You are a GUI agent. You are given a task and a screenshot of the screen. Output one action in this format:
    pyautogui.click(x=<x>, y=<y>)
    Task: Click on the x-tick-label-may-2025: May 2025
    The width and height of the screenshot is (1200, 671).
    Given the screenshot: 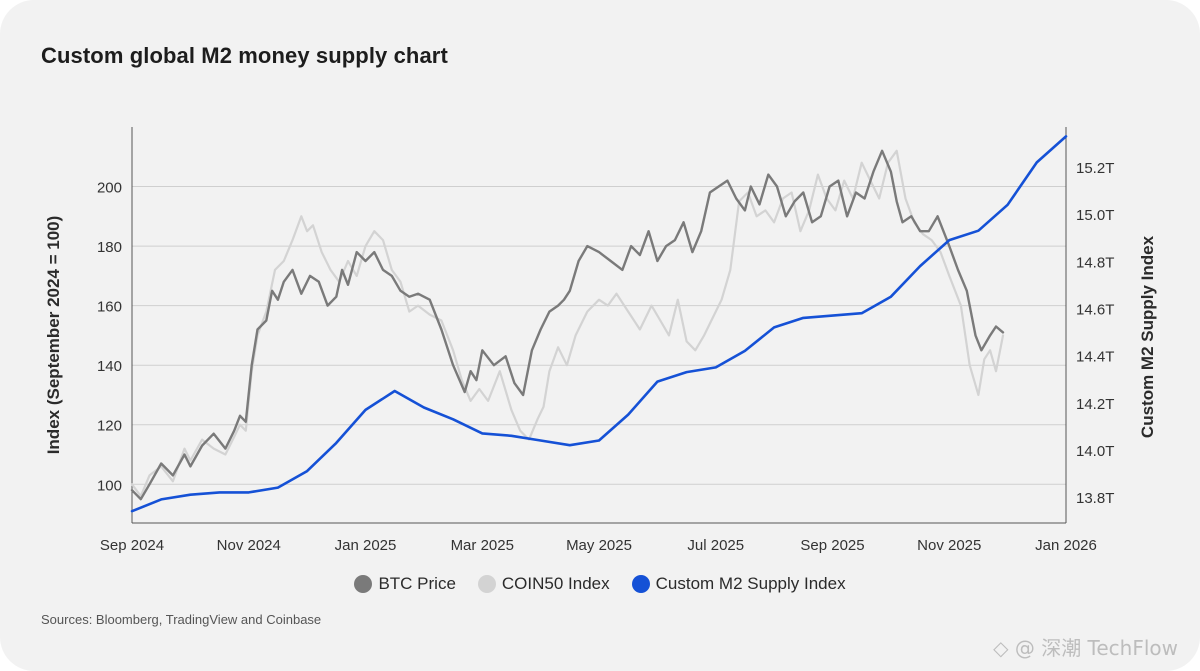 What is the action you would take?
    pyautogui.click(x=599, y=545)
    